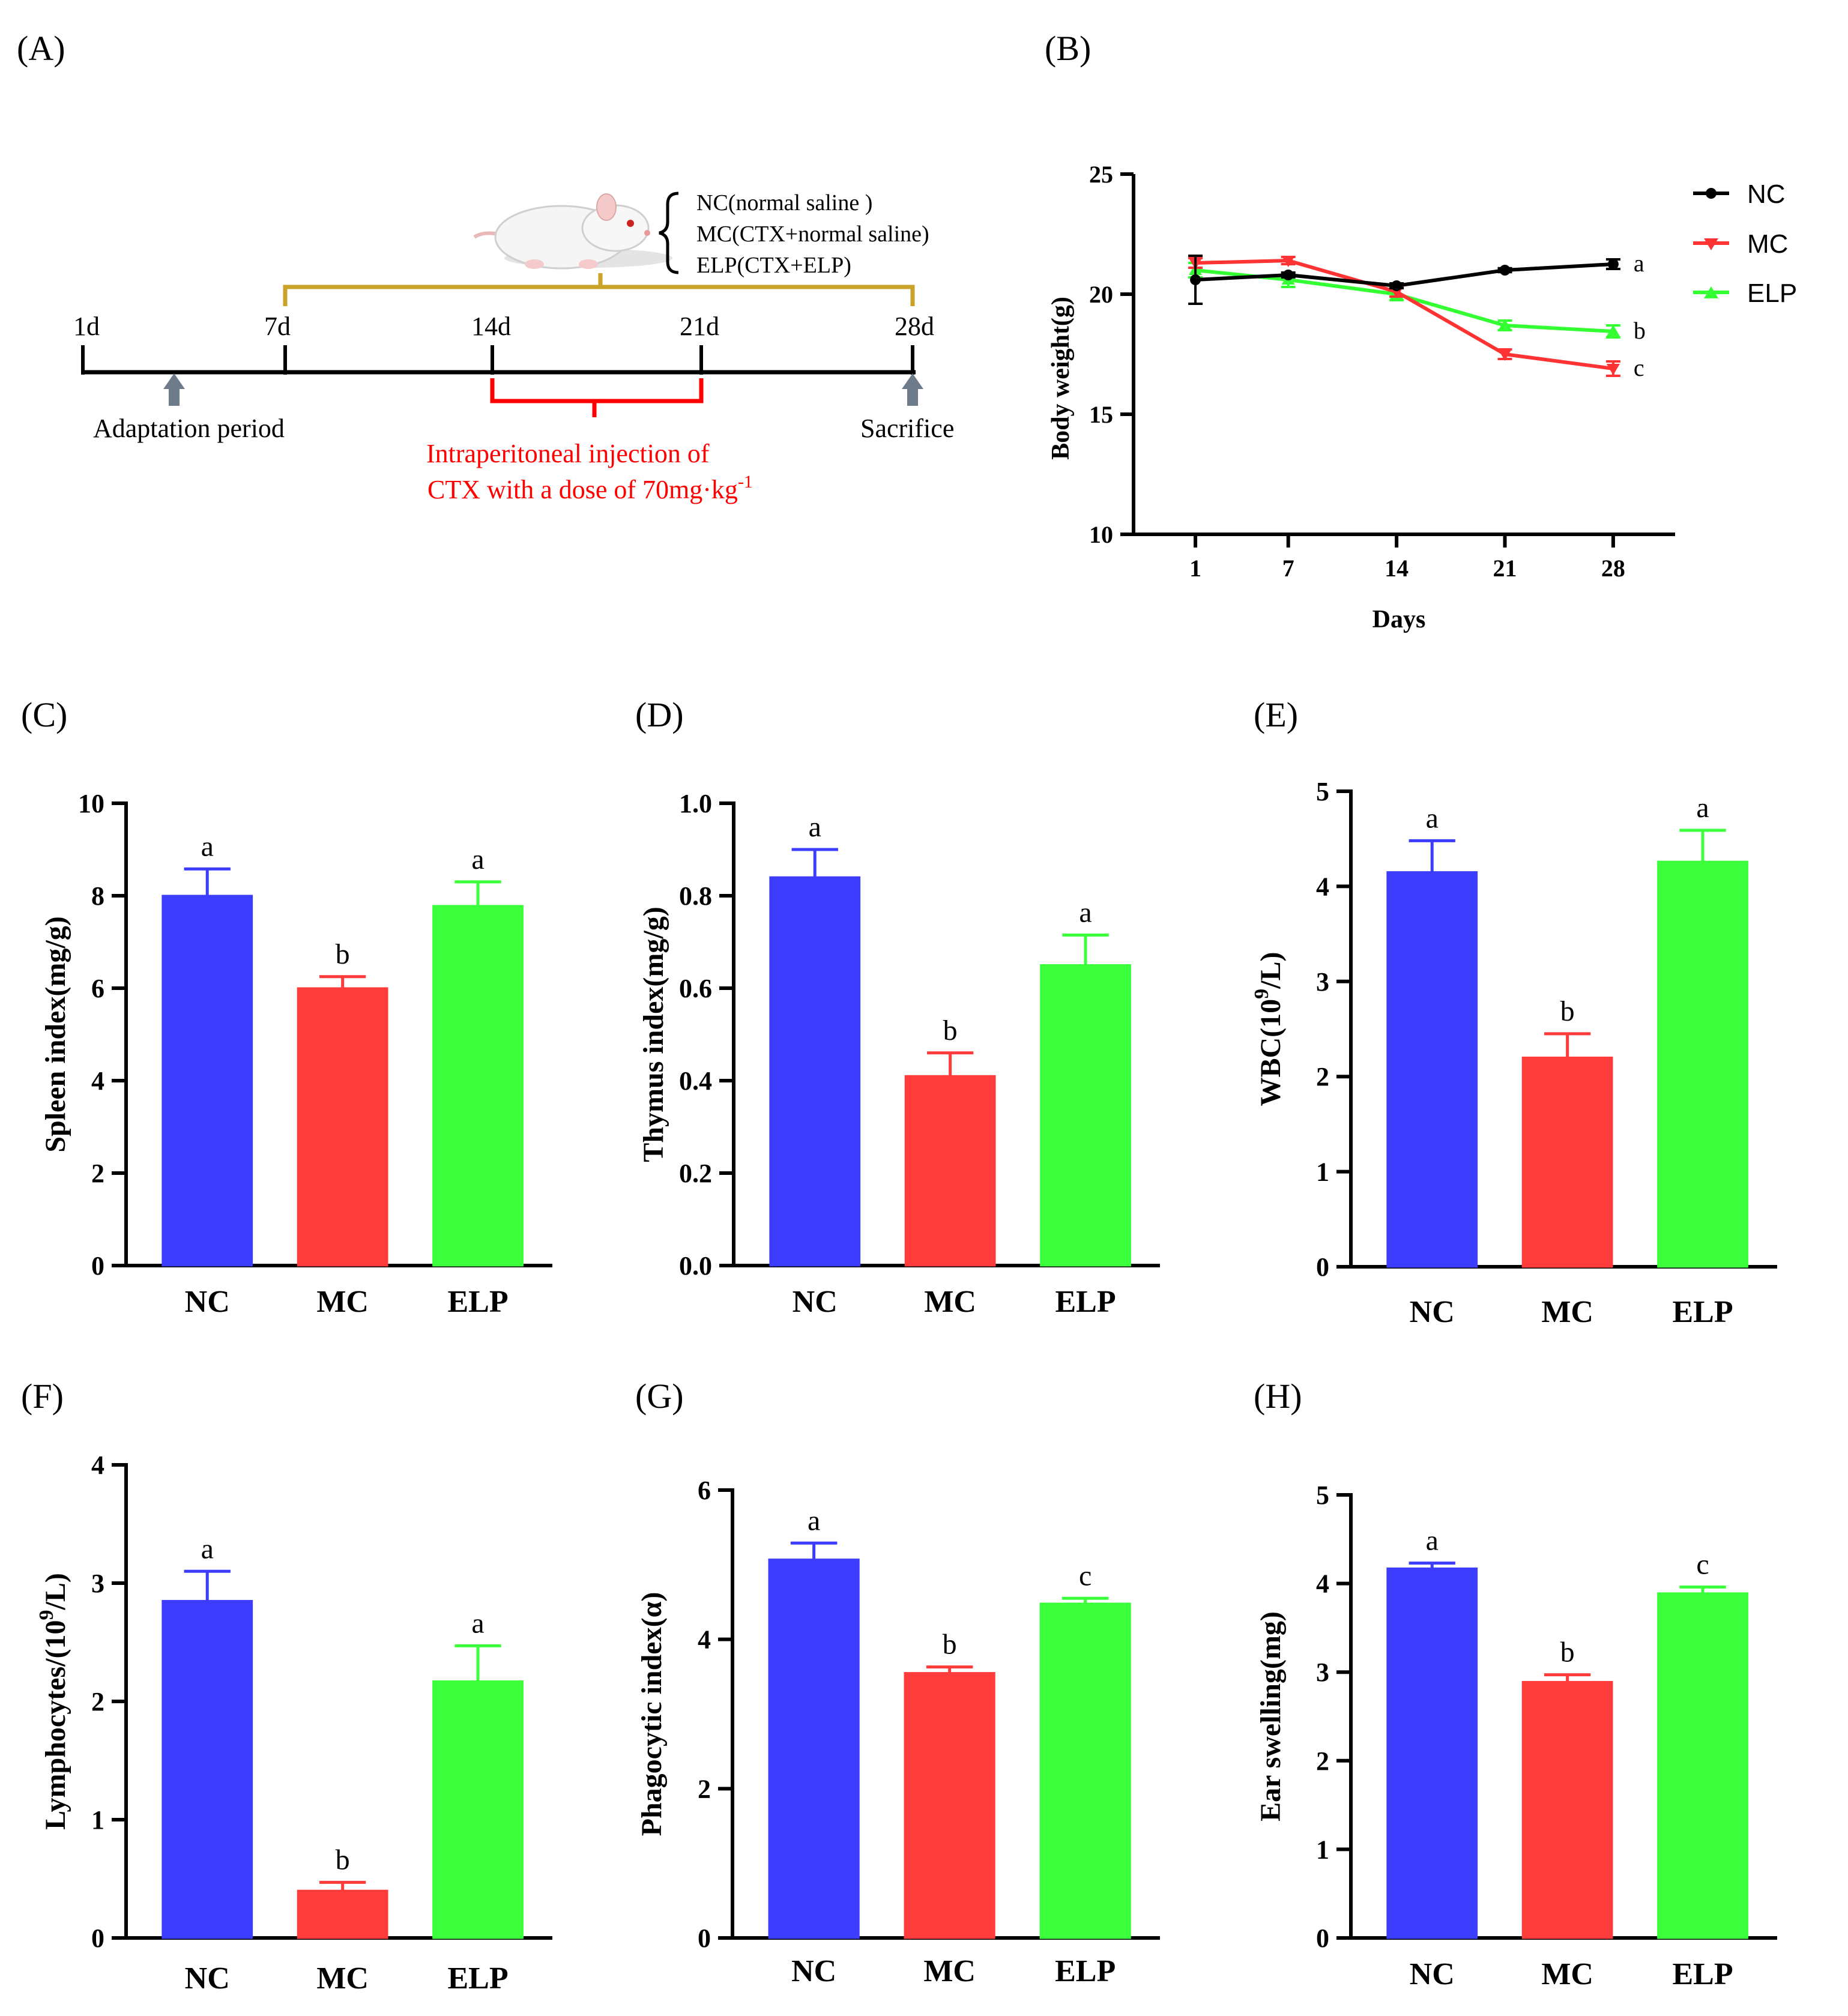 The height and width of the screenshot is (2016, 1848). Describe the element at coordinates (704, 1640) in the screenshot. I see `phagocyticindex-ytick-label: 4` at that location.